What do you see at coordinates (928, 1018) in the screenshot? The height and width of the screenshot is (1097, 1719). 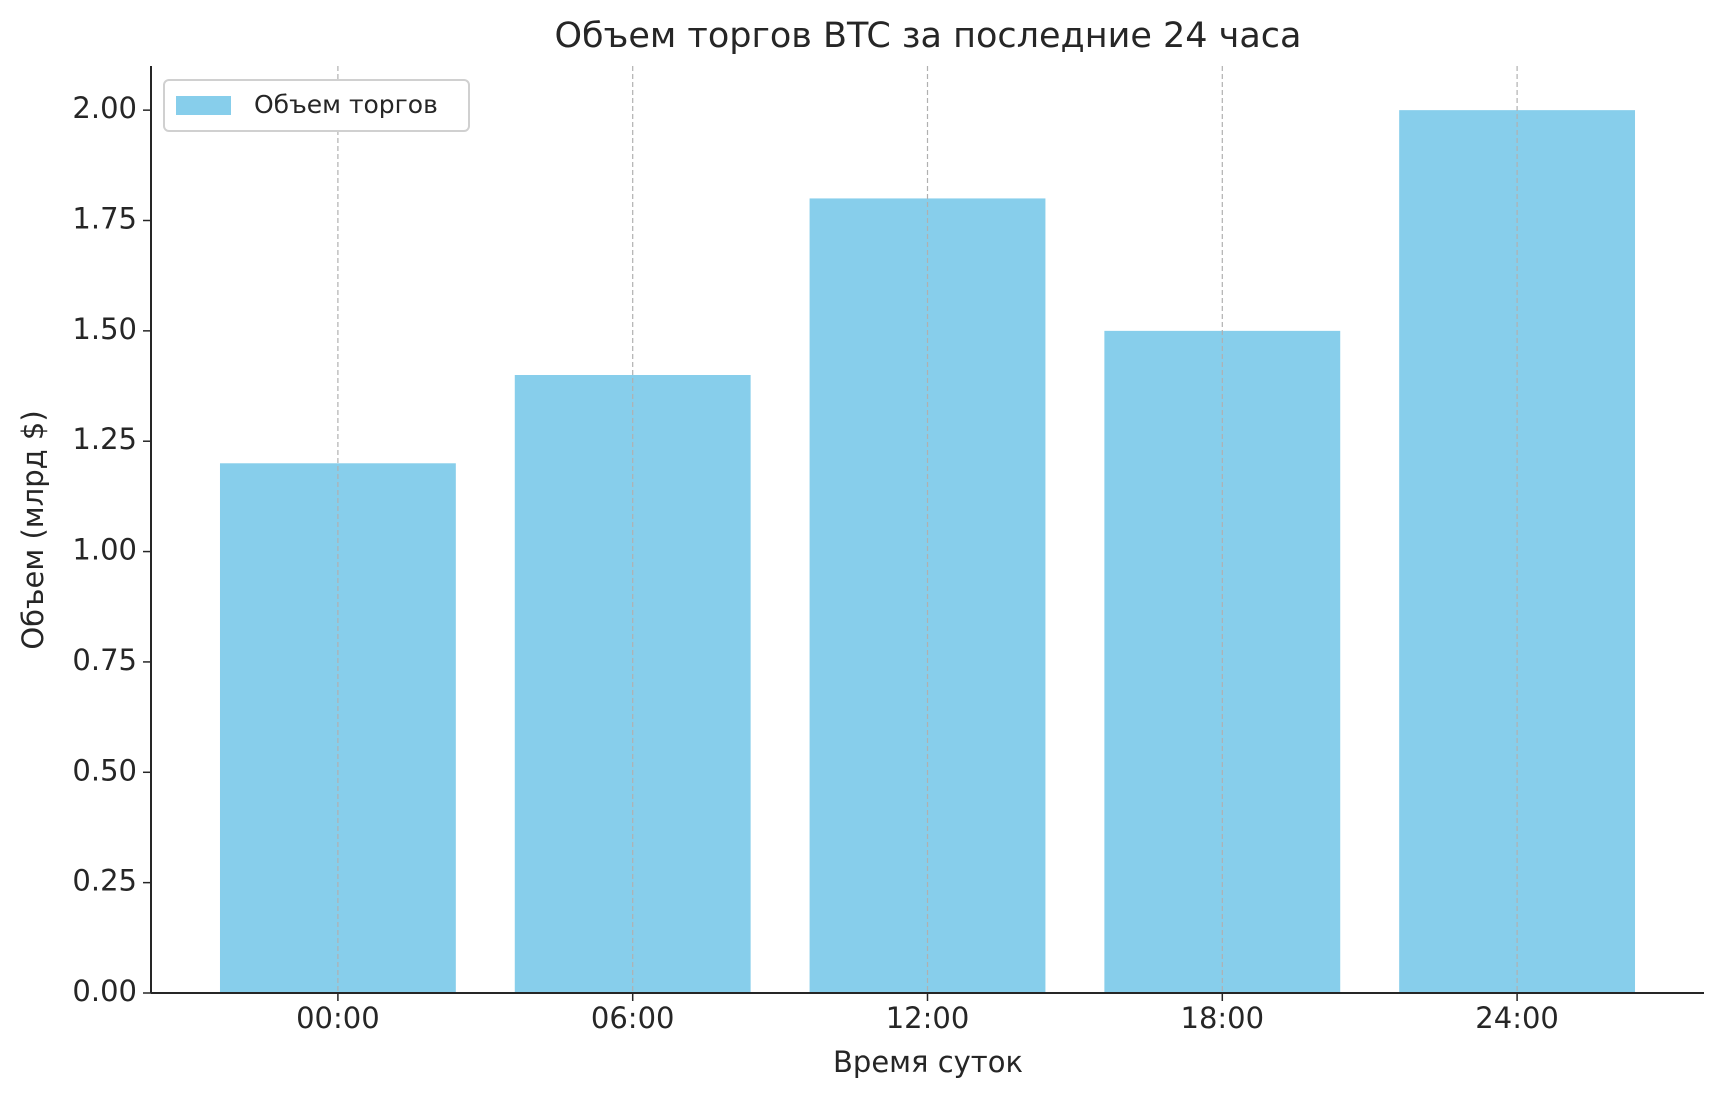 I see `x-tick-label: 12:00` at bounding box center [928, 1018].